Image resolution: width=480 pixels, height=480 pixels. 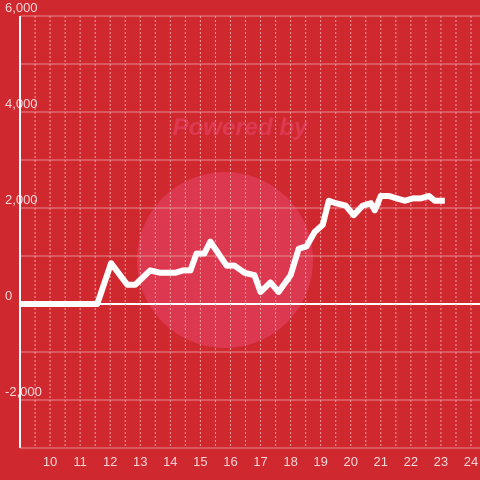 What do you see at coordinates (21, 7) in the screenshot?
I see `y-tick-label: 6,000` at bounding box center [21, 7].